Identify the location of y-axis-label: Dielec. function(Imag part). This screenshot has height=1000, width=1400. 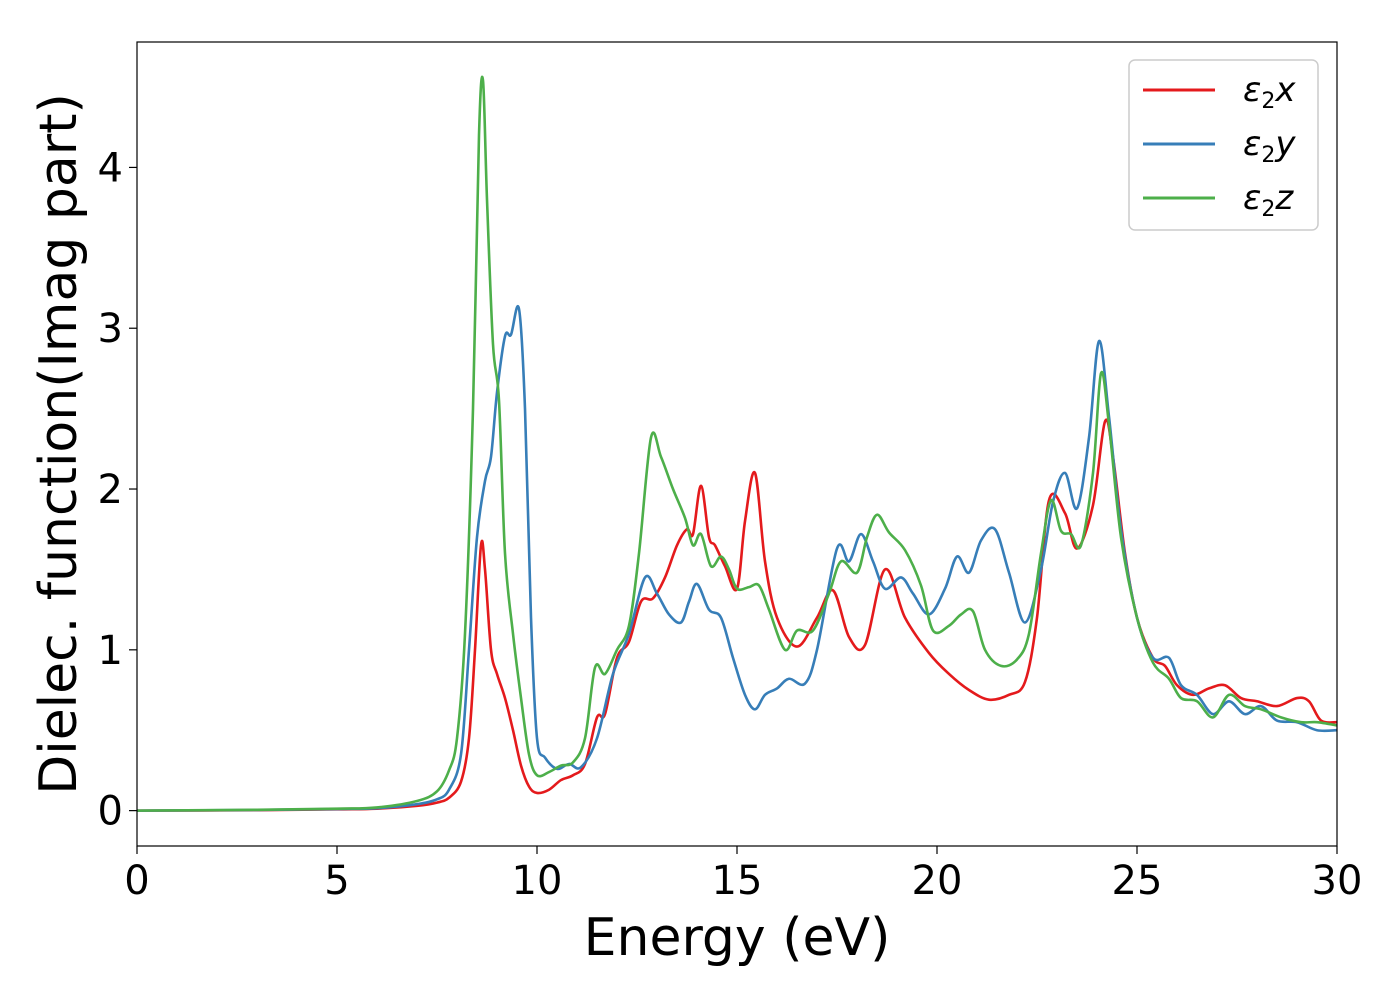
(59, 444).